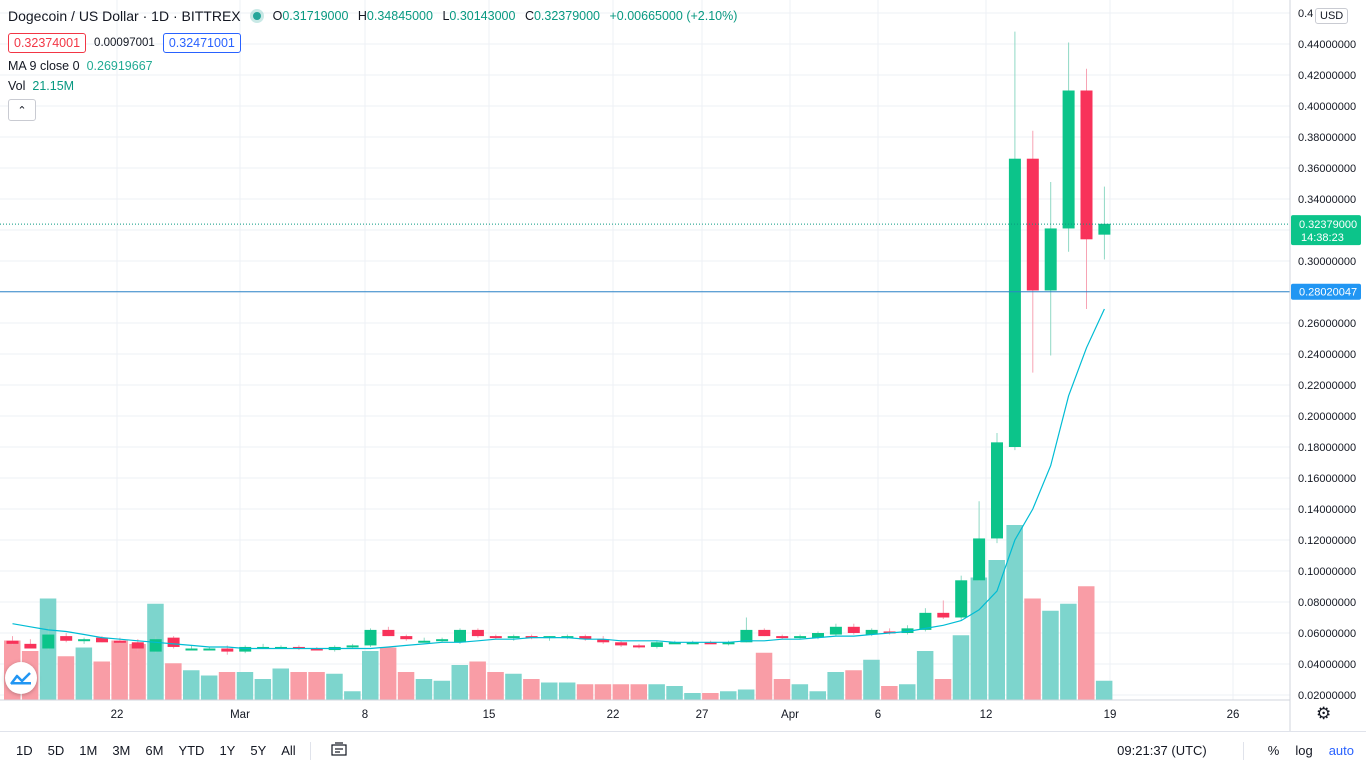 This screenshot has height=769, width=1366. I want to click on market-status-icon, so click(256, 16).